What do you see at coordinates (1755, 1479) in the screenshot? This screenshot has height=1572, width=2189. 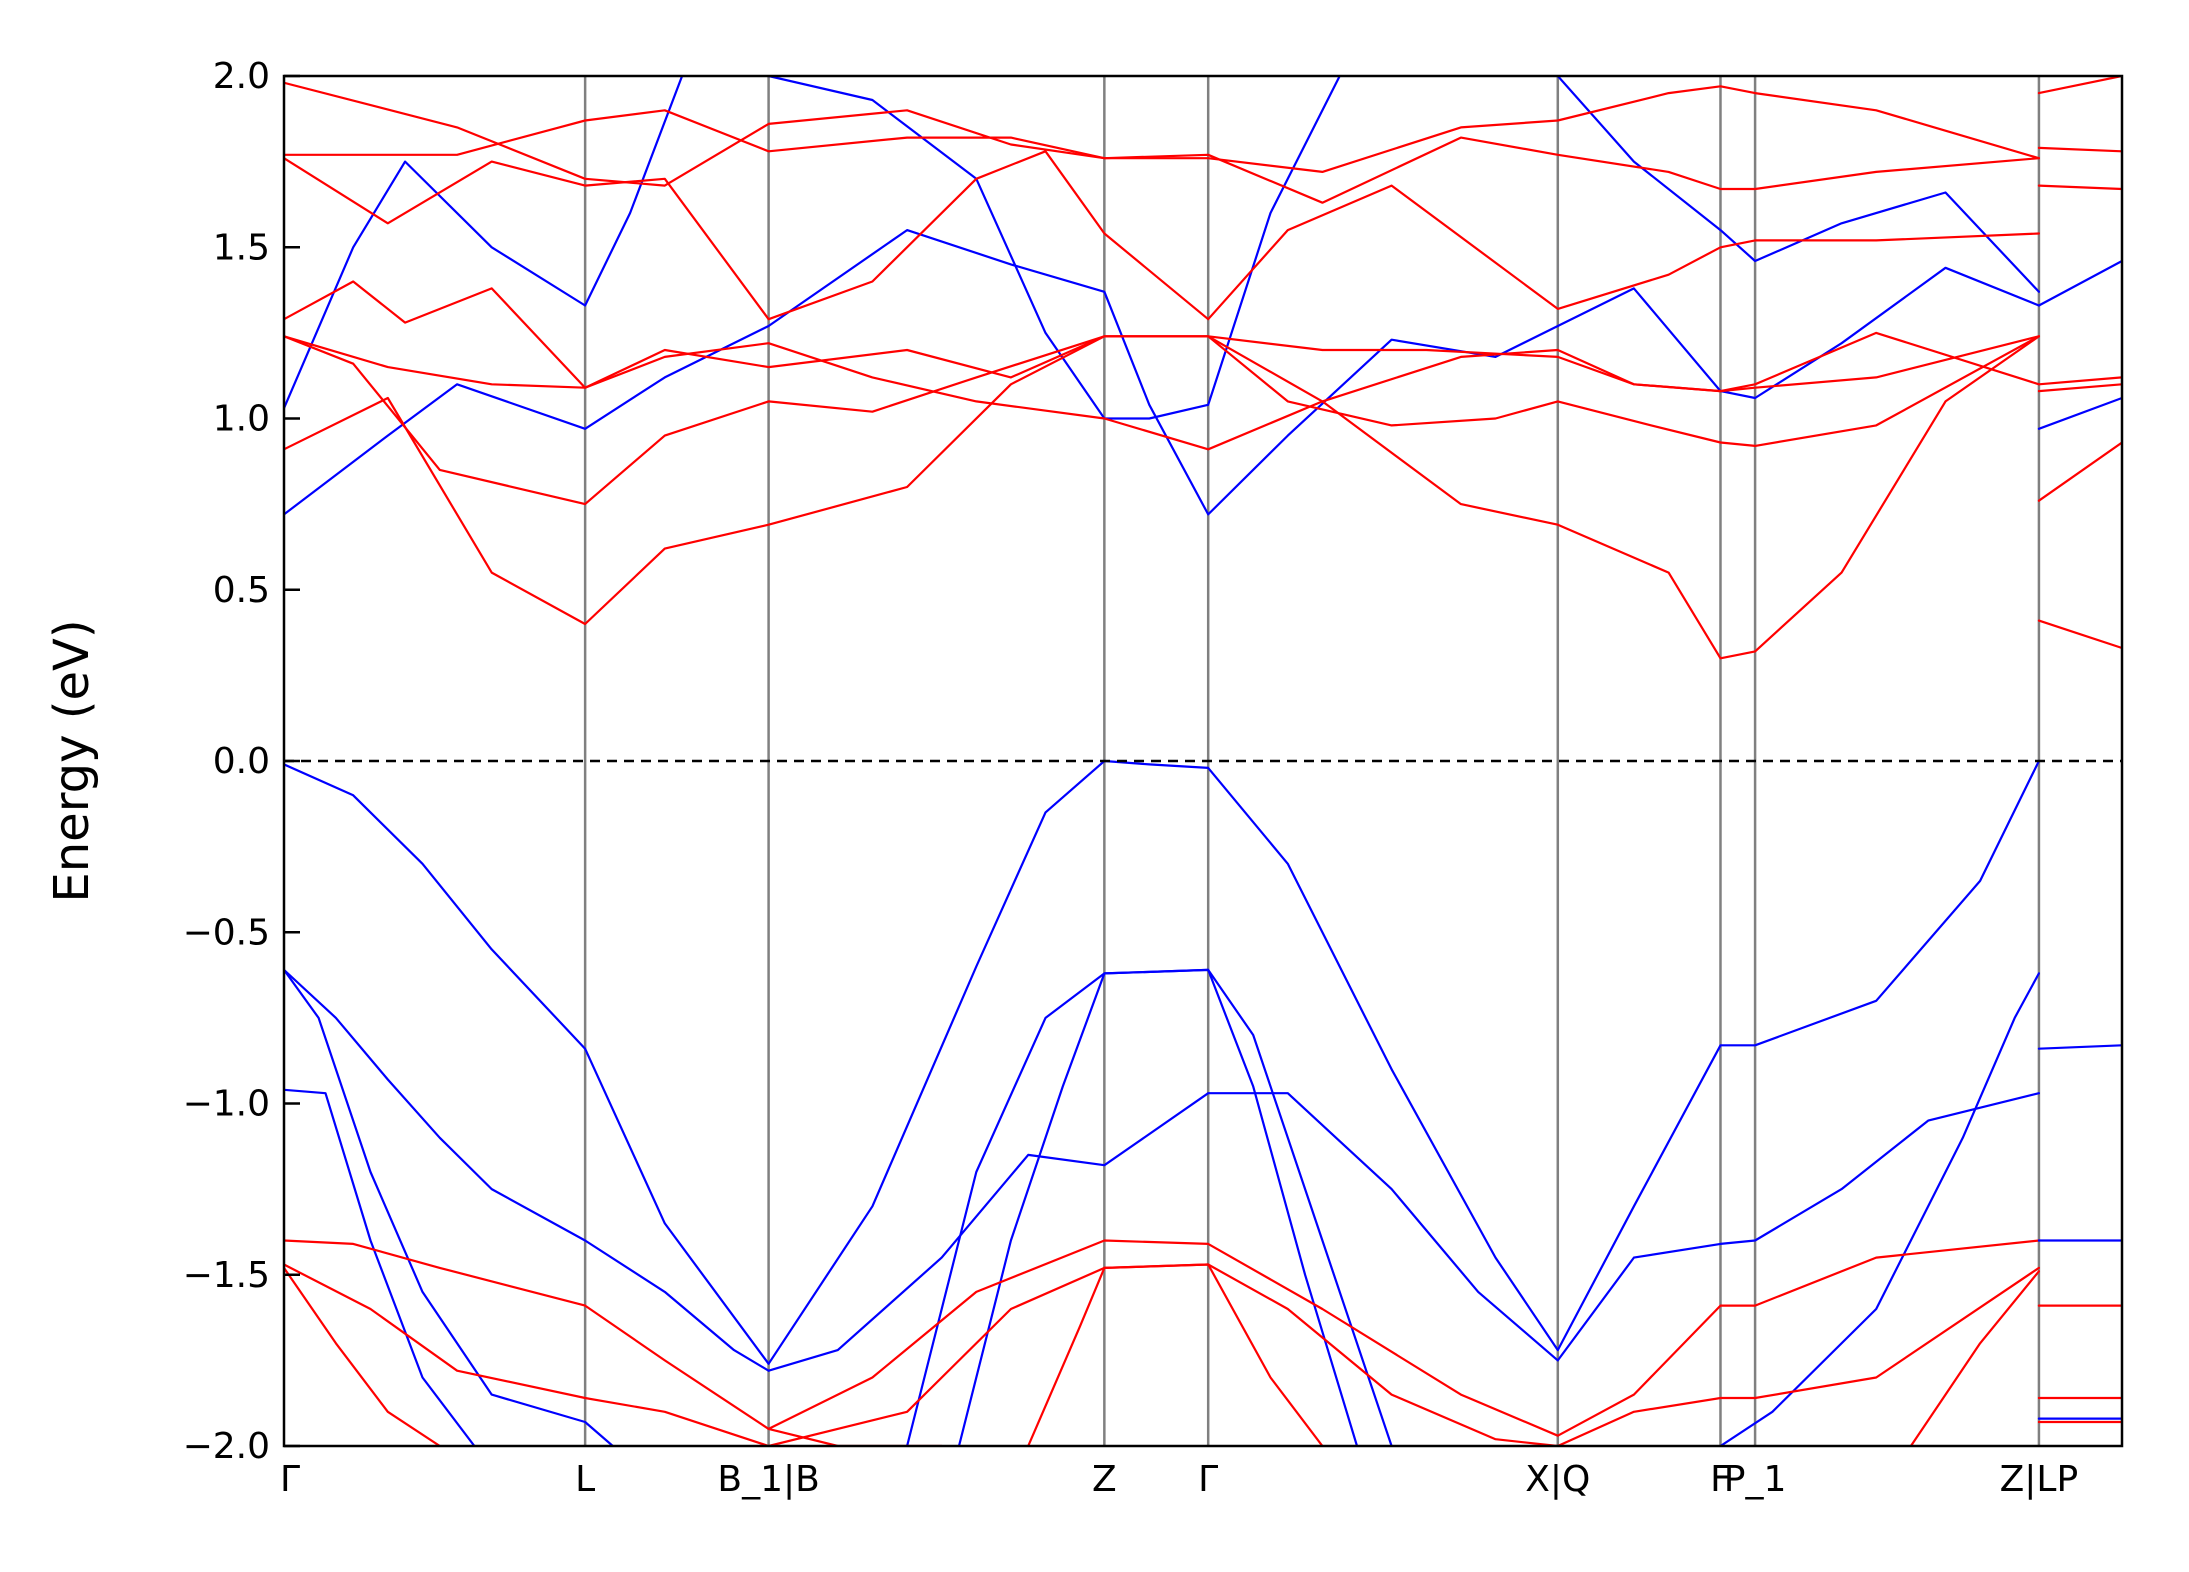 I see `kpoint-label: P_1` at bounding box center [1755, 1479].